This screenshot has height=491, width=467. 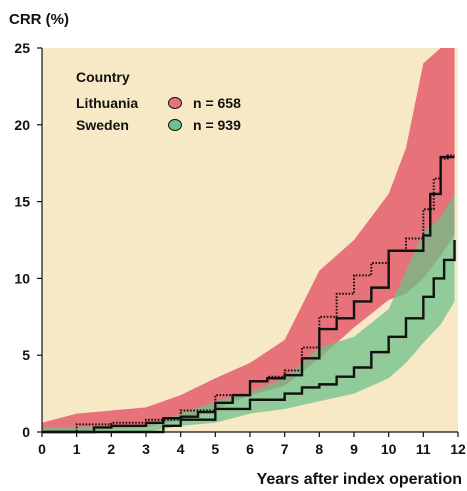 I want to click on legend-title: Country, so click(x=103, y=77).